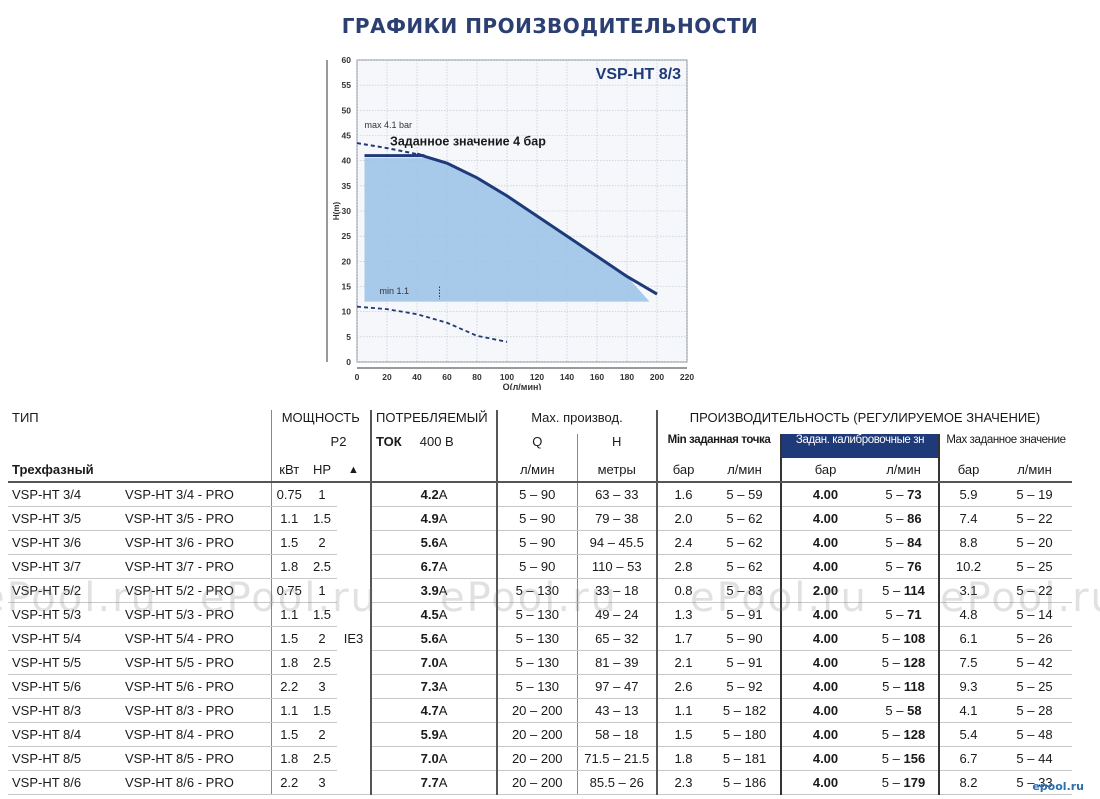 The height and width of the screenshot is (799, 1100). I want to click on max-lpm-cell: 5 – 14, so click(1034, 614).